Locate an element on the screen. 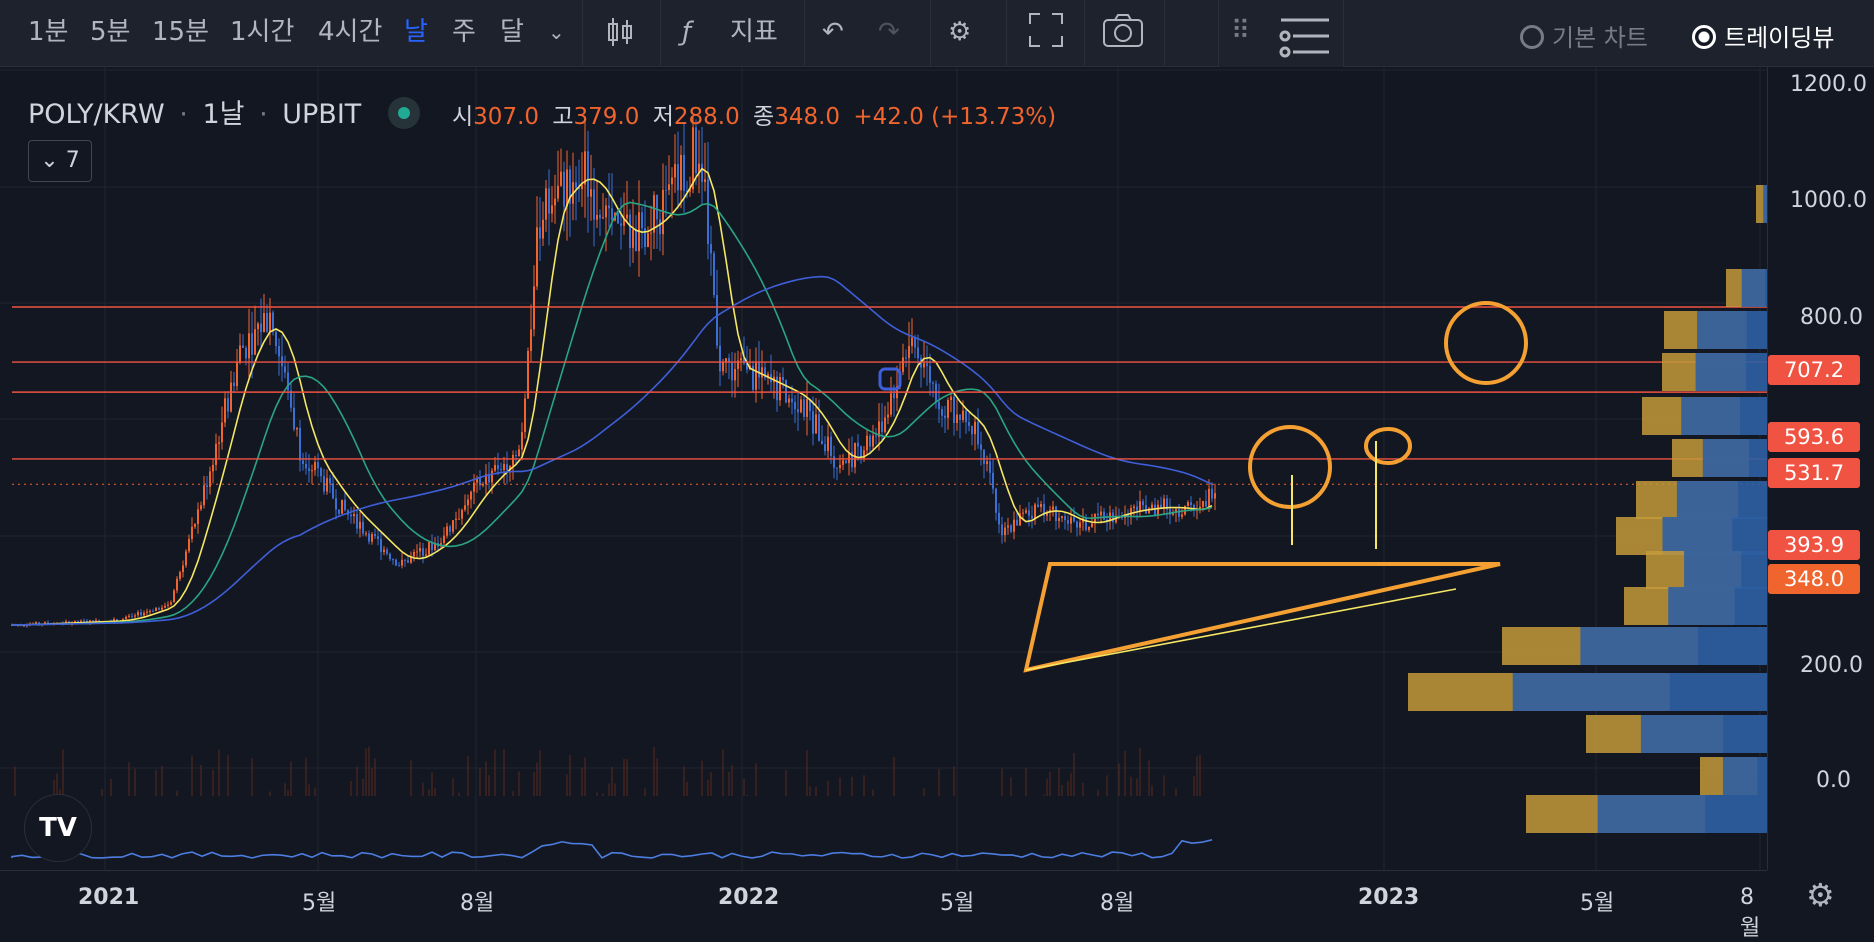 The width and height of the screenshot is (1874, 942). symbol-legend: POLY/KRW · 1날 · UPBIT is located at coordinates (224, 111).